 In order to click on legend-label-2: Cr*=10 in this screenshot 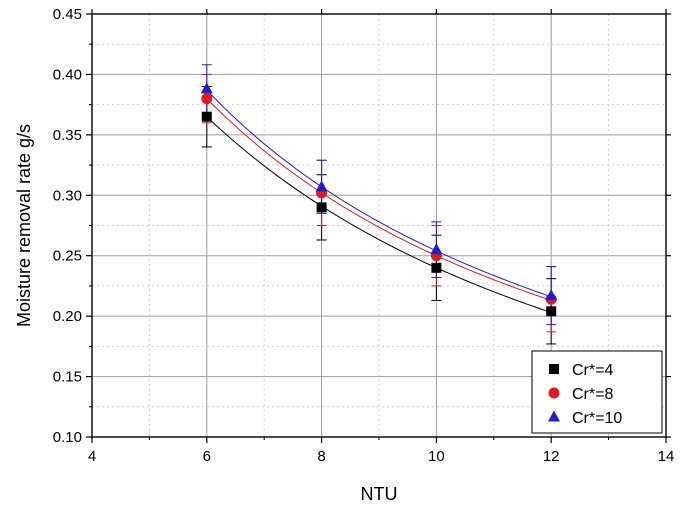, I will do `click(597, 418)`.